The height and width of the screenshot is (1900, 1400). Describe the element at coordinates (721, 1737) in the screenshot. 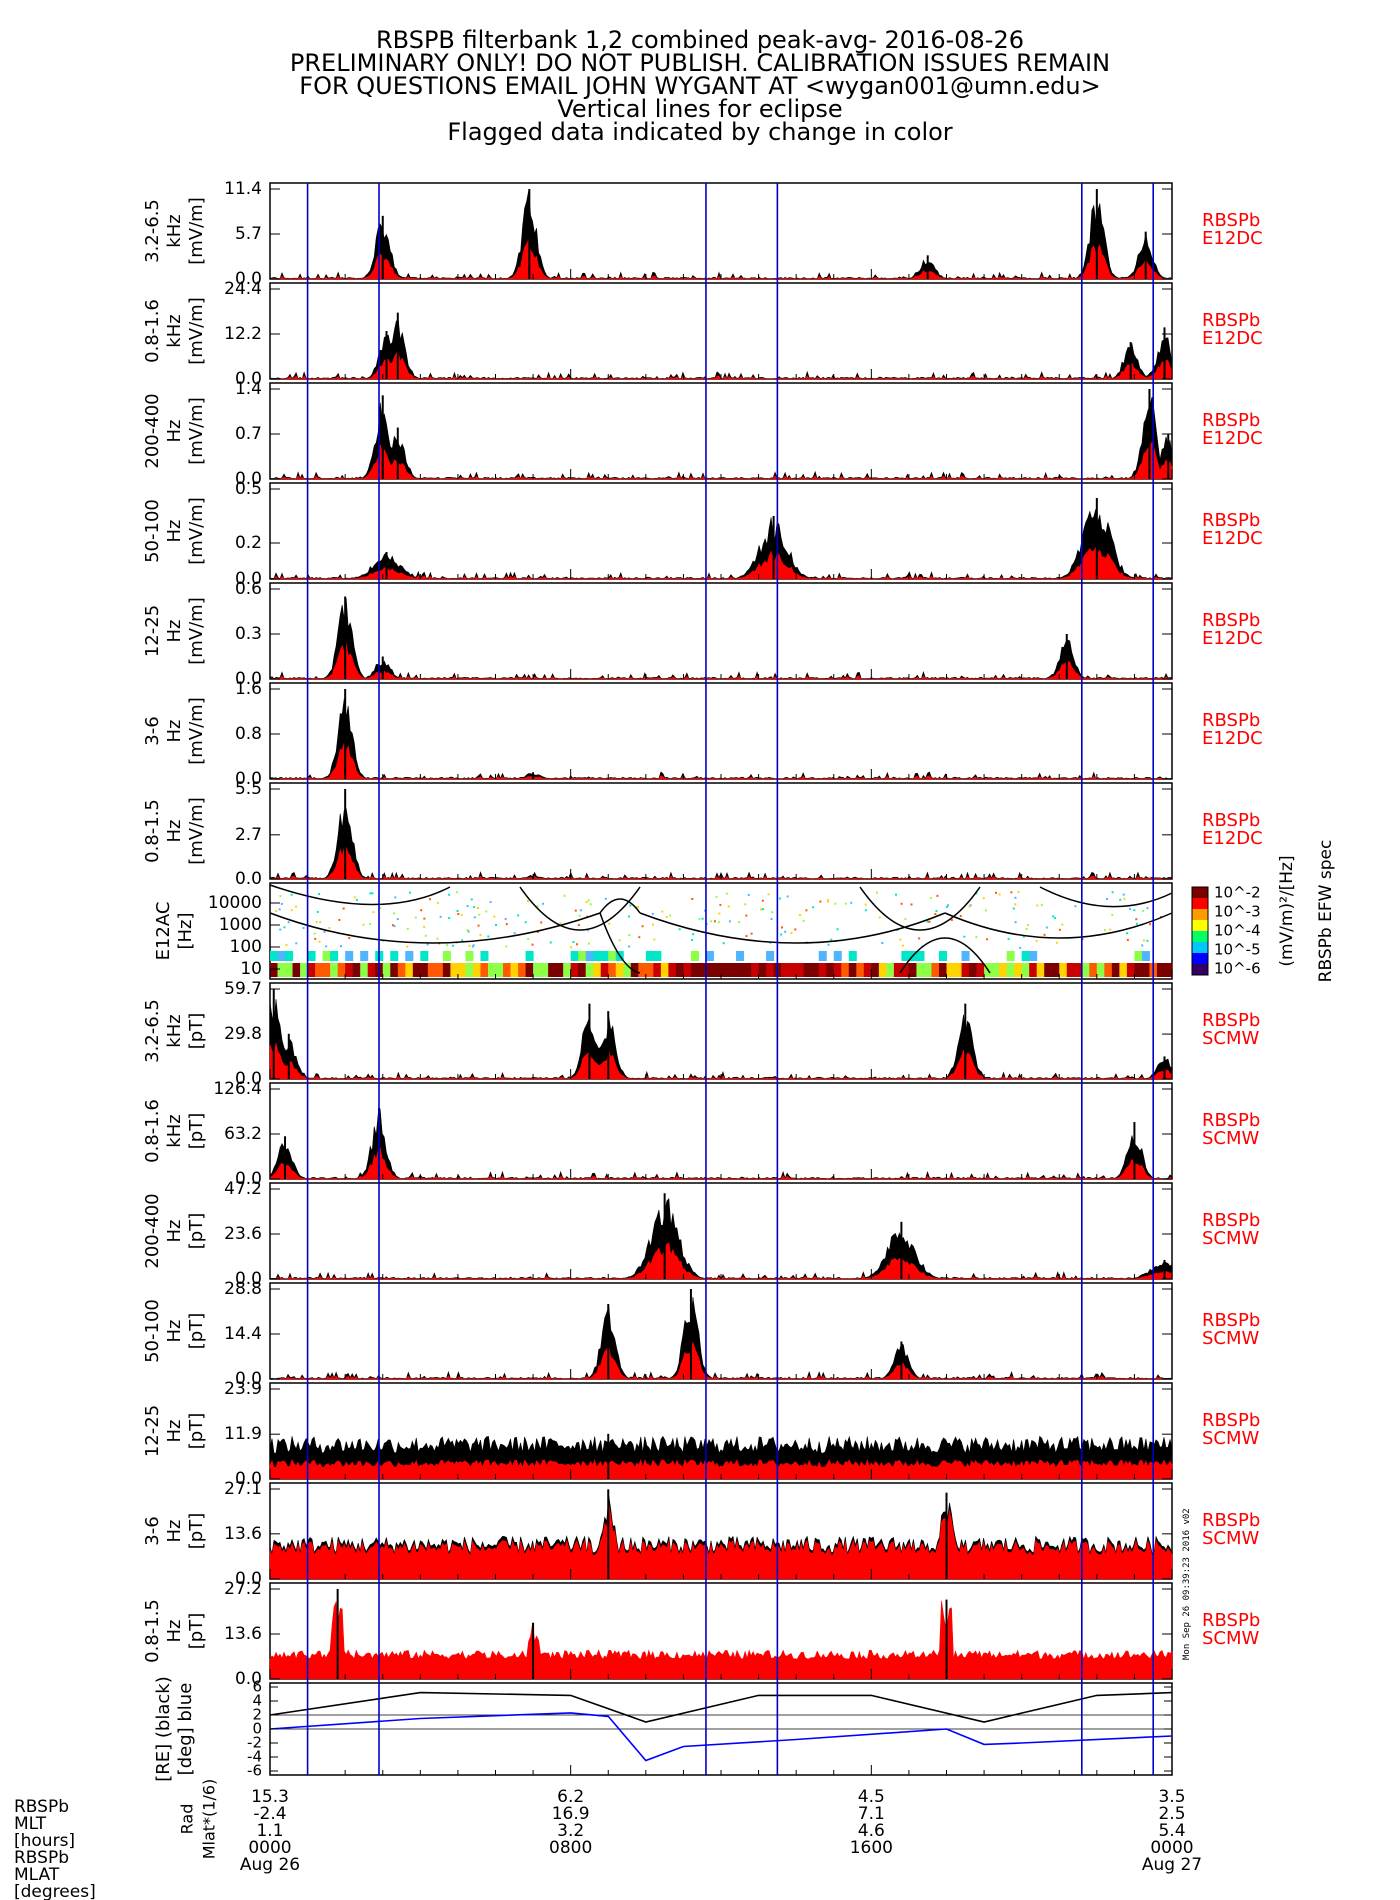

I see `orbit-series` at that location.